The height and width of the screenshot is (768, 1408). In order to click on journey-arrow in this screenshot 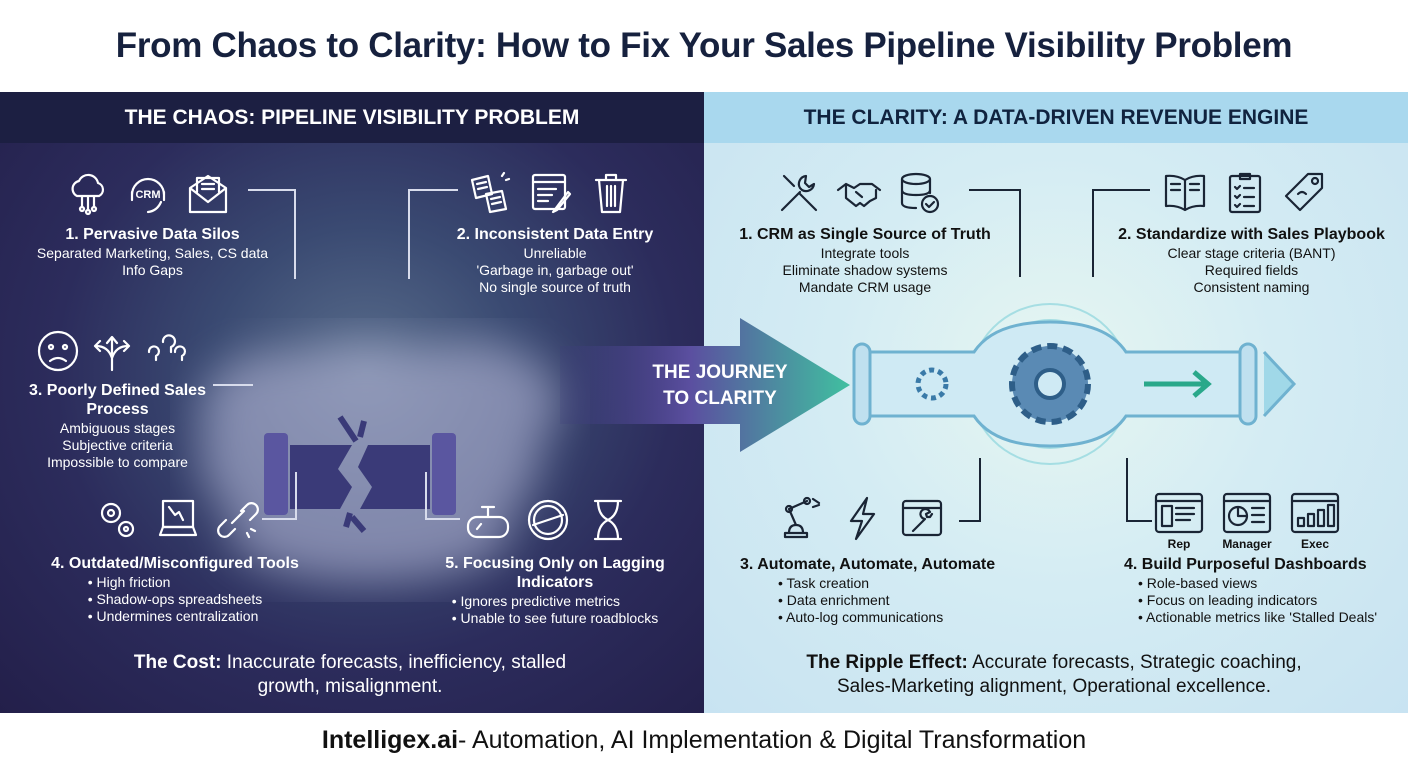, I will do `click(705, 385)`.